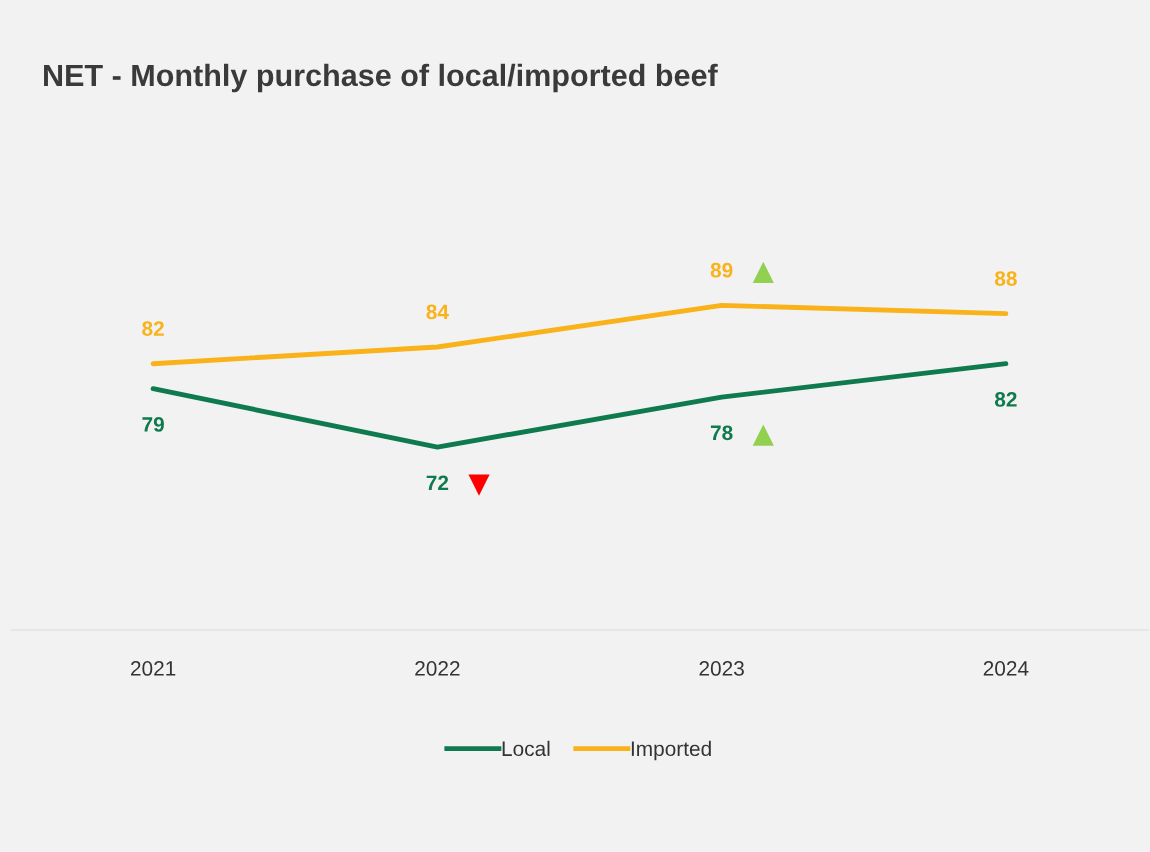  What do you see at coordinates (437, 482) in the screenshot?
I see `data-label: 72` at bounding box center [437, 482].